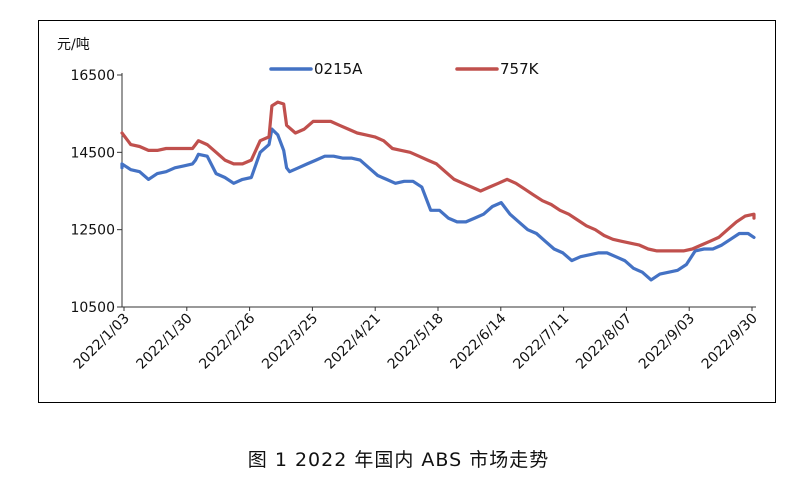 Image resolution: width=797 pixels, height=479 pixels. What do you see at coordinates (353, 342) in the screenshot?
I see `x-tick-label: 2022/4/21` at bounding box center [353, 342].